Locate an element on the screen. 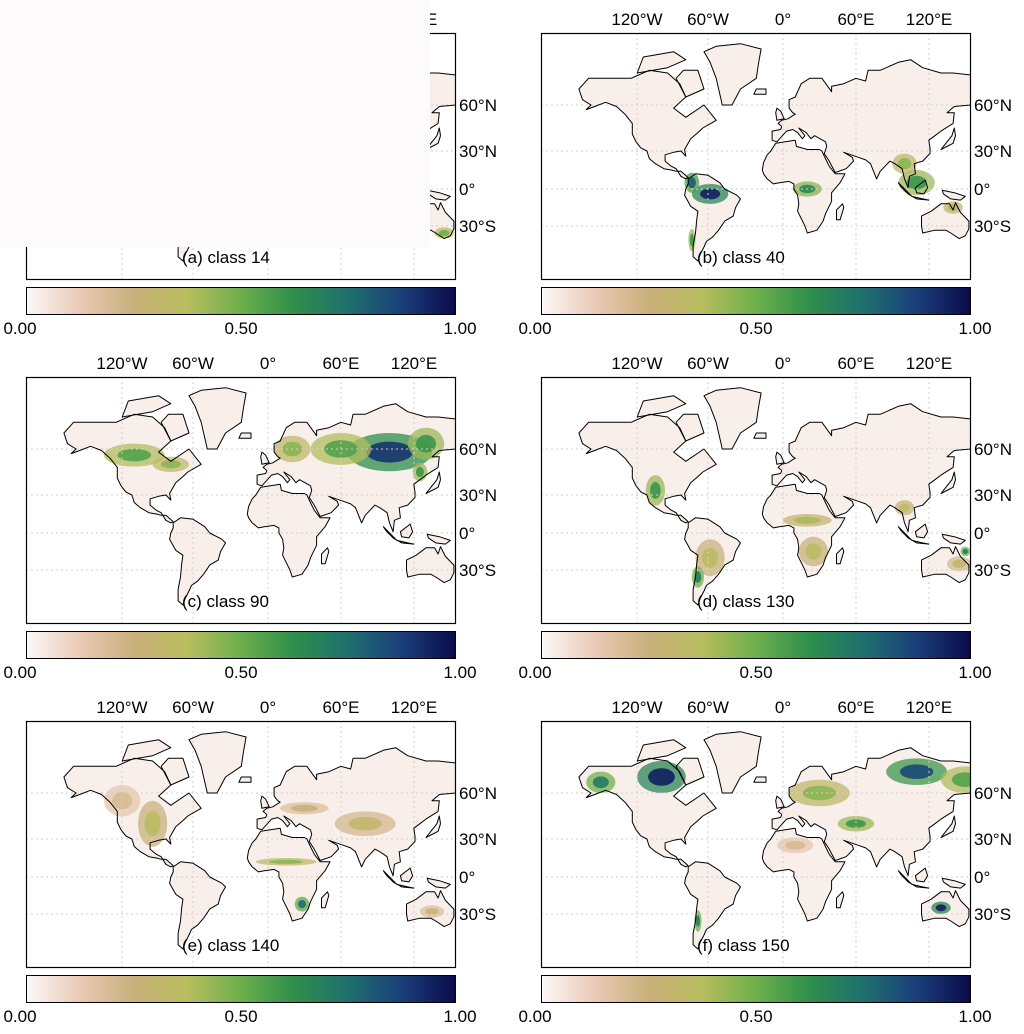 Image resolution: width=1024 pixels, height=1034 pixels. colorbar-tick-label: 1.00 is located at coordinates (459, 328).